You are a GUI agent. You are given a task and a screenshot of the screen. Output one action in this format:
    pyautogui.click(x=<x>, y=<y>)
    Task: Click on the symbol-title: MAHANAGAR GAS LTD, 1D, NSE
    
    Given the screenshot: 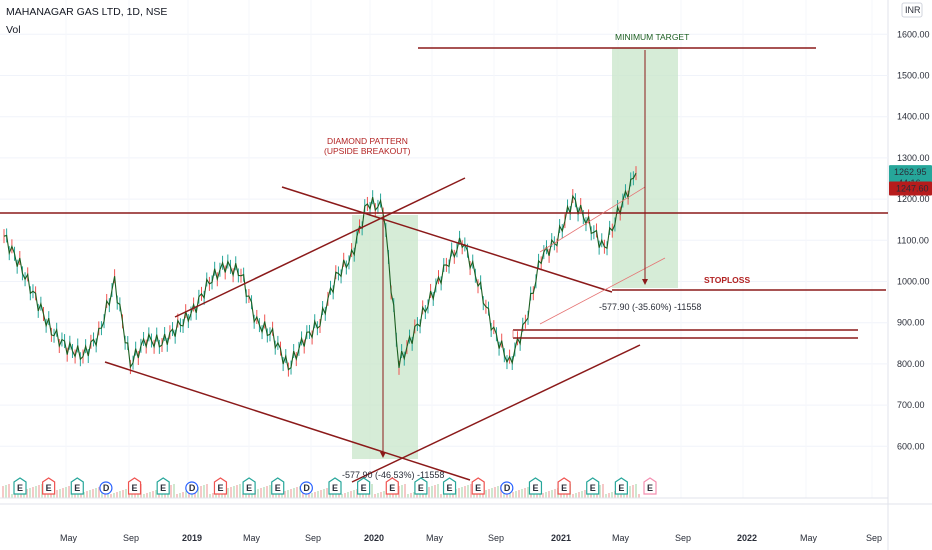 What is the action you would take?
    pyautogui.click(x=87, y=12)
    